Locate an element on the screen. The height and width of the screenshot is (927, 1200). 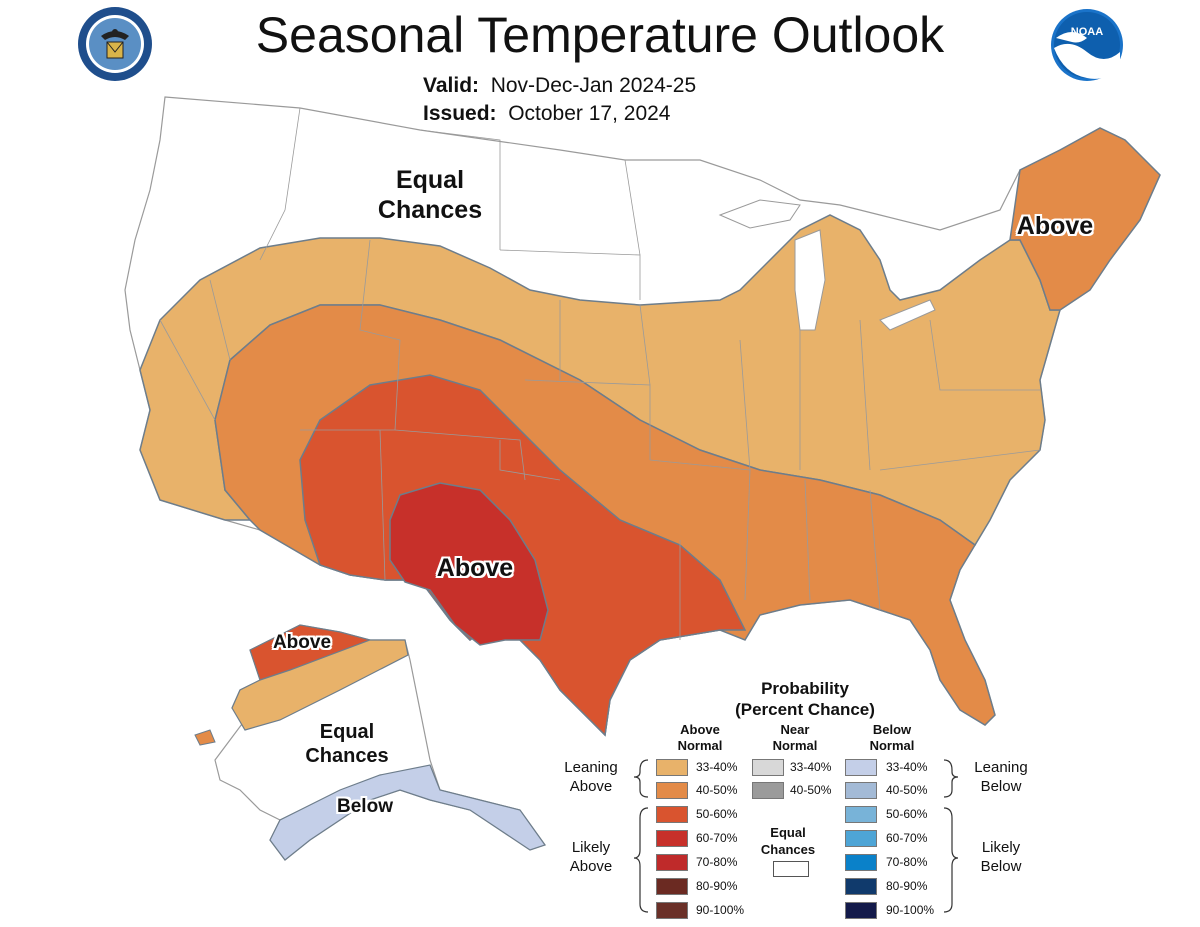
southwest-above-label: Above is located at coordinates (475, 568).